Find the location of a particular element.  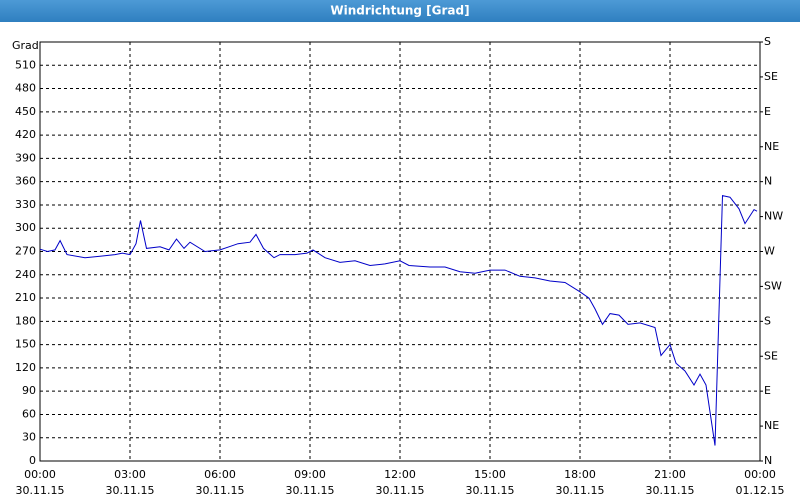

x-tick-label: 15:00 is located at coordinates (490, 474).